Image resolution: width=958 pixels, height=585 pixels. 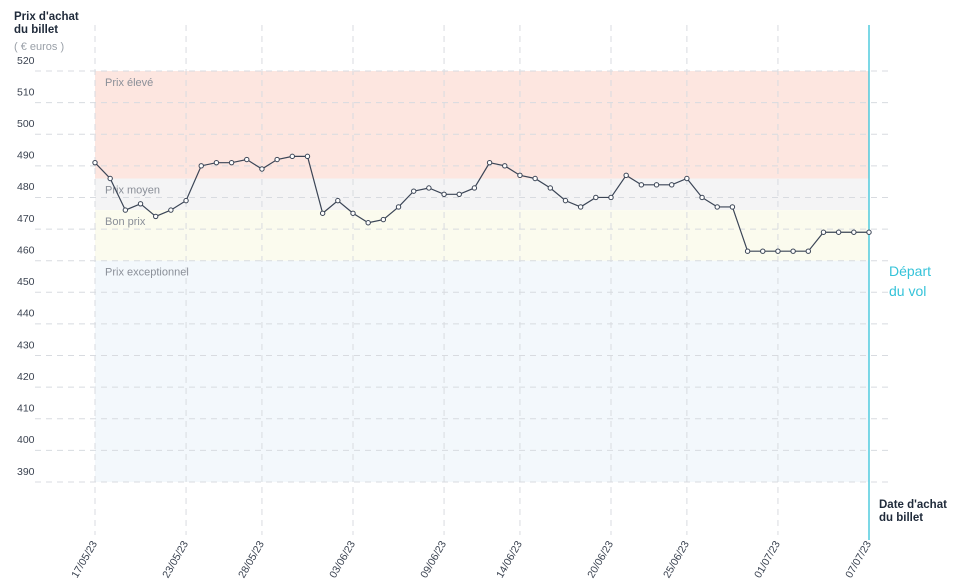 What do you see at coordinates (125, 222) in the screenshot?
I see `band-label: Bon prix` at bounding box center [125, 222].